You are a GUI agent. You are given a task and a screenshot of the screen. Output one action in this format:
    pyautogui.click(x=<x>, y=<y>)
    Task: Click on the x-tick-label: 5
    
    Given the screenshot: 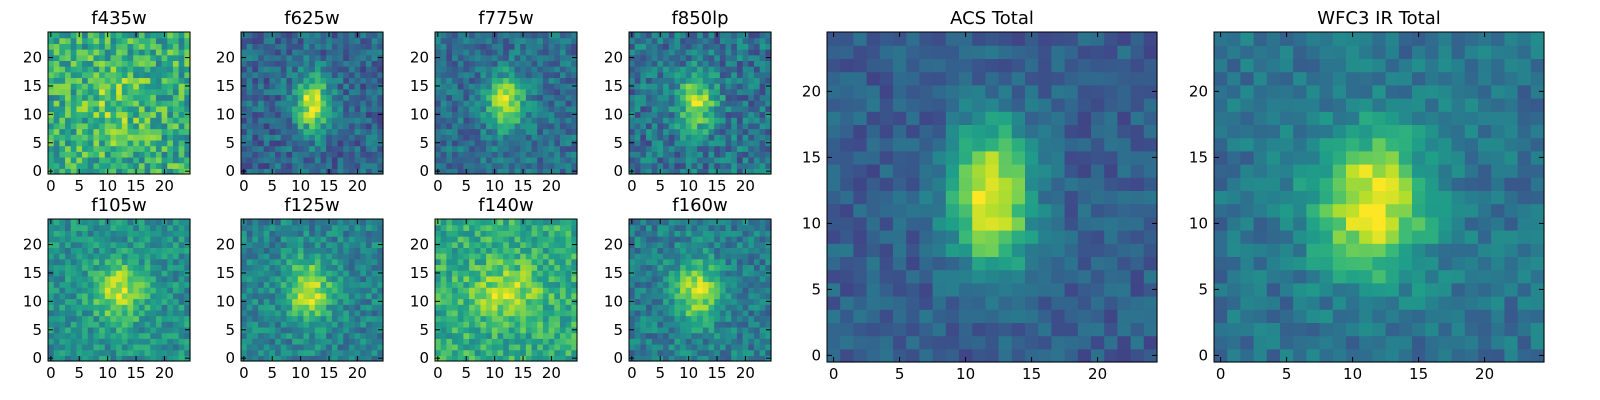 What is the action you would take?
    pyautogui.click(x=660, y=186)
    